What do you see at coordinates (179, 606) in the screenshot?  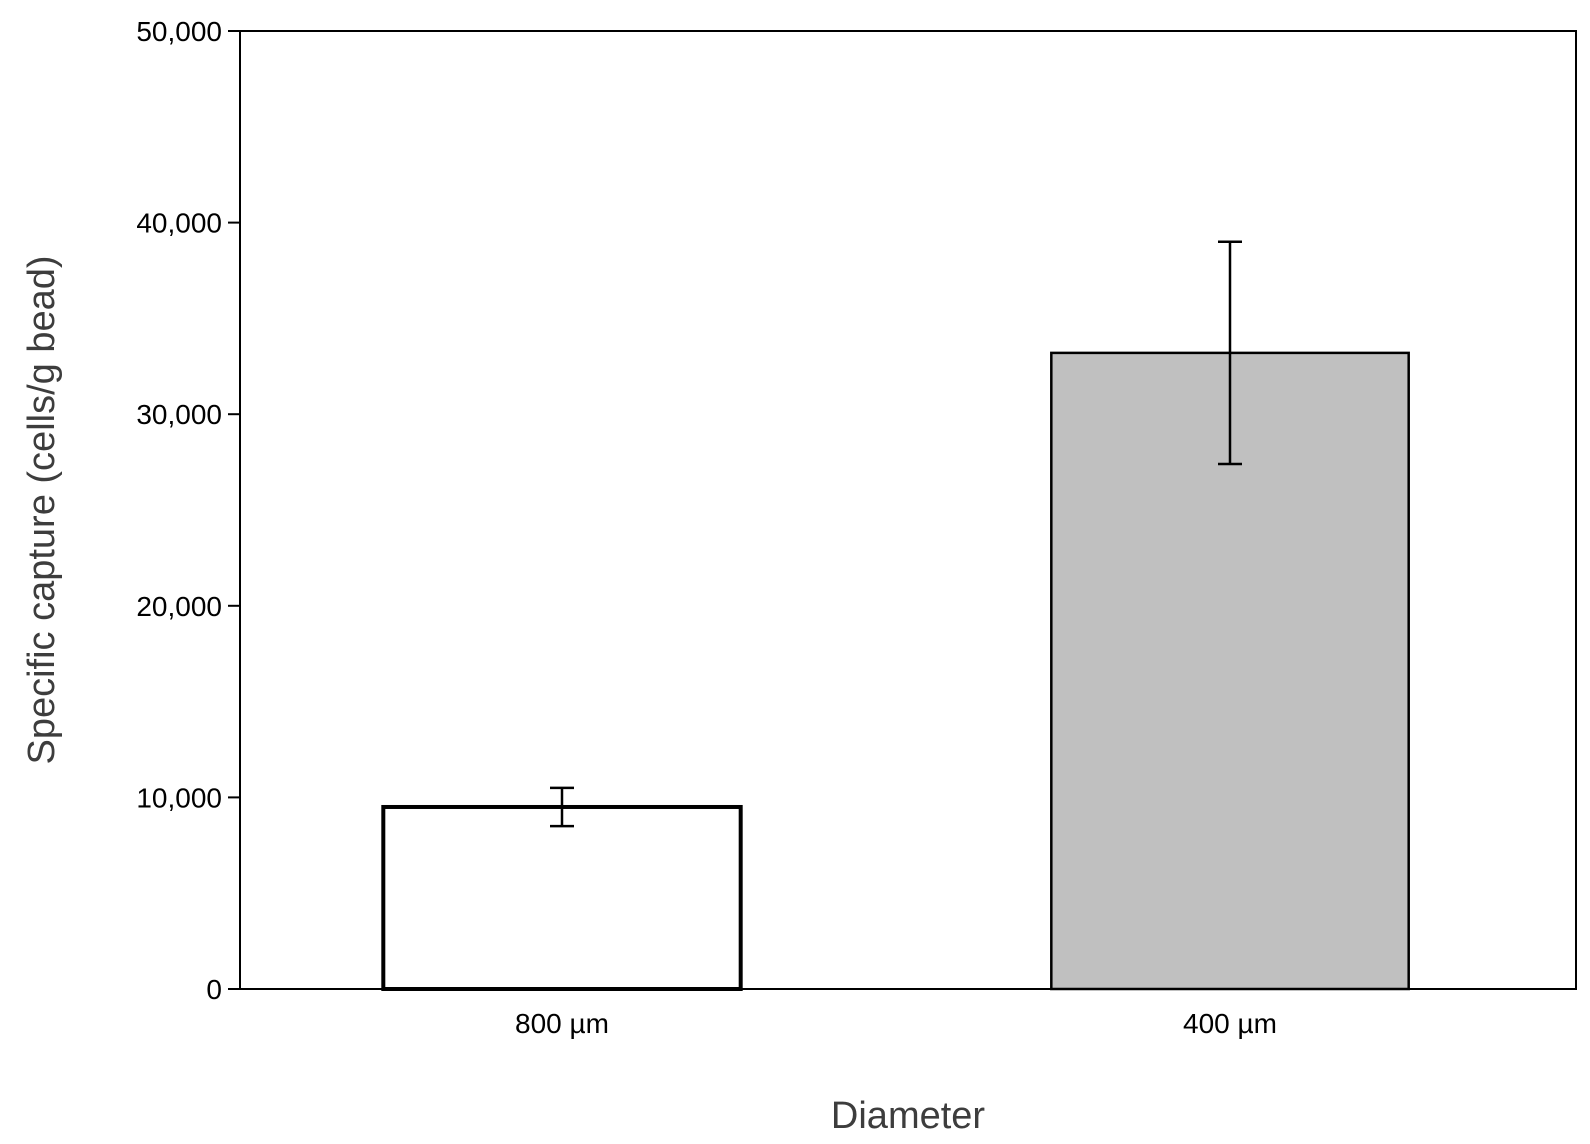 I see `y-tick-label: 20,000` at bounding box center [179, 606].